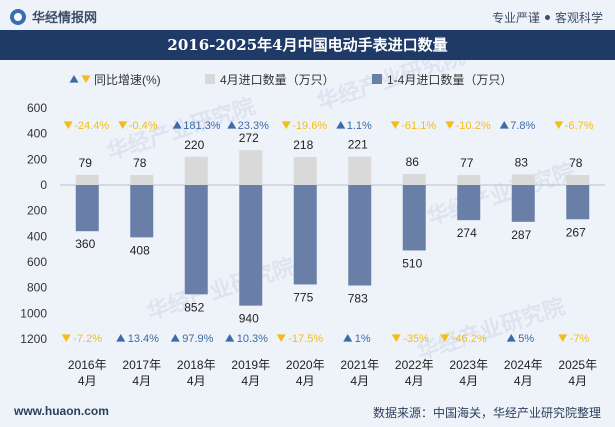 The image size is (615, 427). What do you see at coordinates (305, 365) in the screenshot?
I see `x-tick-label: 2020年` at bounding box center [305, 365].